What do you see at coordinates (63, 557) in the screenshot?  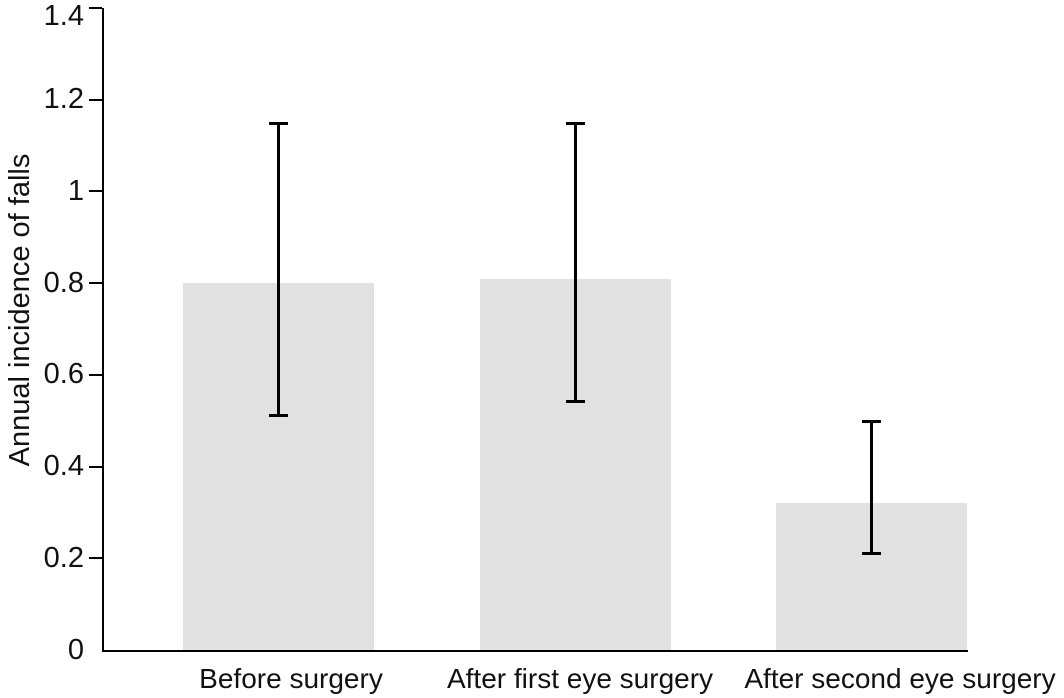 I see `y-tick-label: 0.2` at bounding box center [63, 557].